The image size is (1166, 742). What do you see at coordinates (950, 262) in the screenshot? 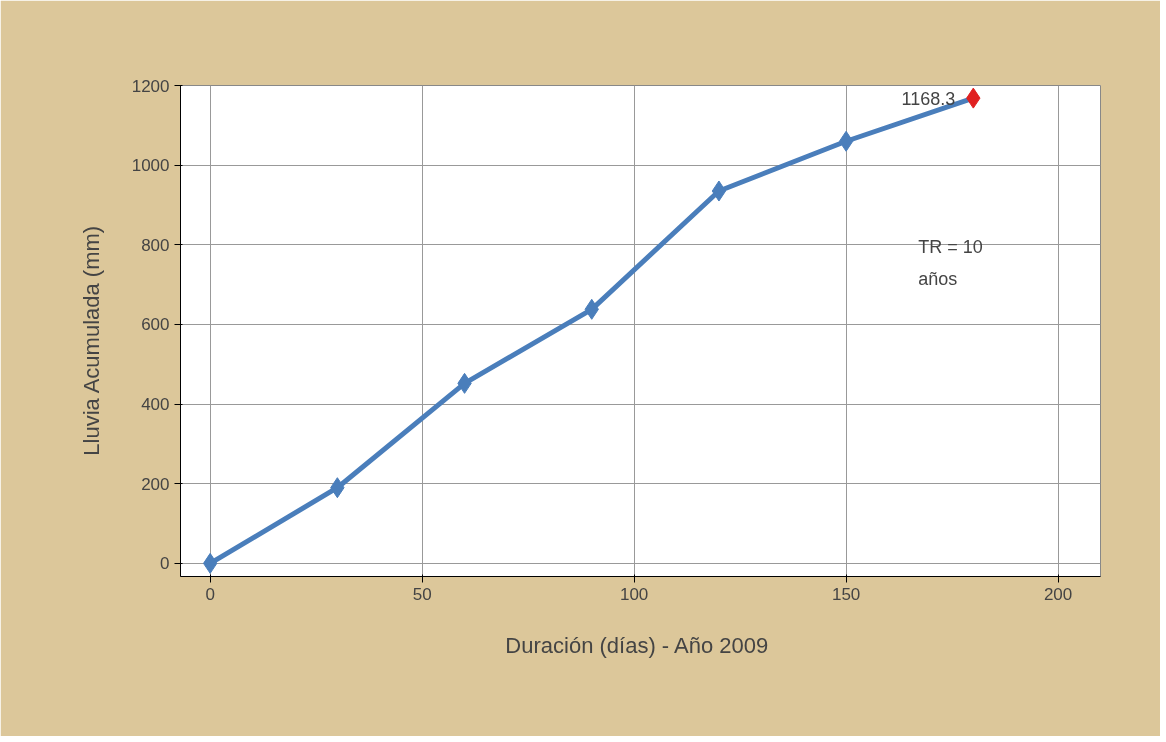
I see `annotation: TR = 10 años` at bounding box center [950, 262].